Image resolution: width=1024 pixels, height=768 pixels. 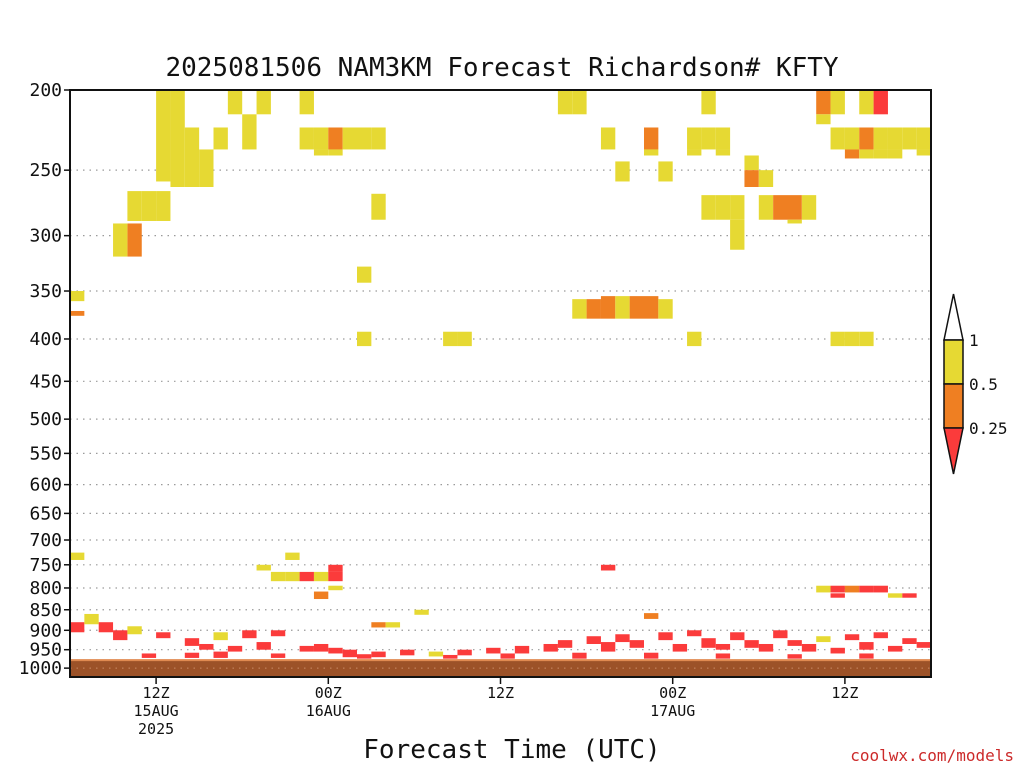 I want to click on y-tick-label: 750, so click(x=45, y=565).